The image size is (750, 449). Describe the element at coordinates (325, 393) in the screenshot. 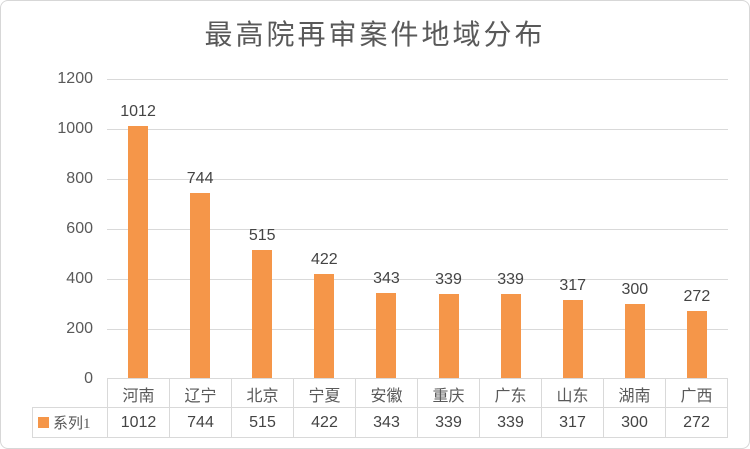

I see `category-cell: 宁夏` at that location.